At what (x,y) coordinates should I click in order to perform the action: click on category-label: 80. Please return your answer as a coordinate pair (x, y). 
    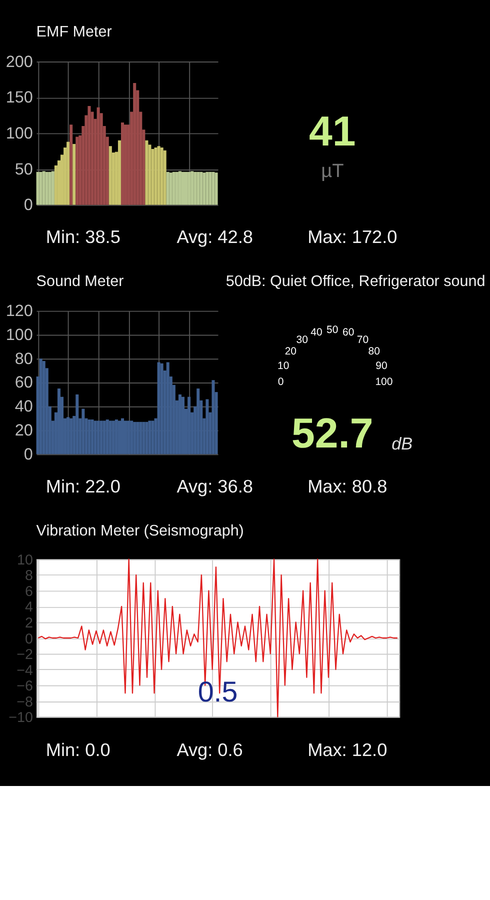
    Looking at the image, I should click on (374, 351).